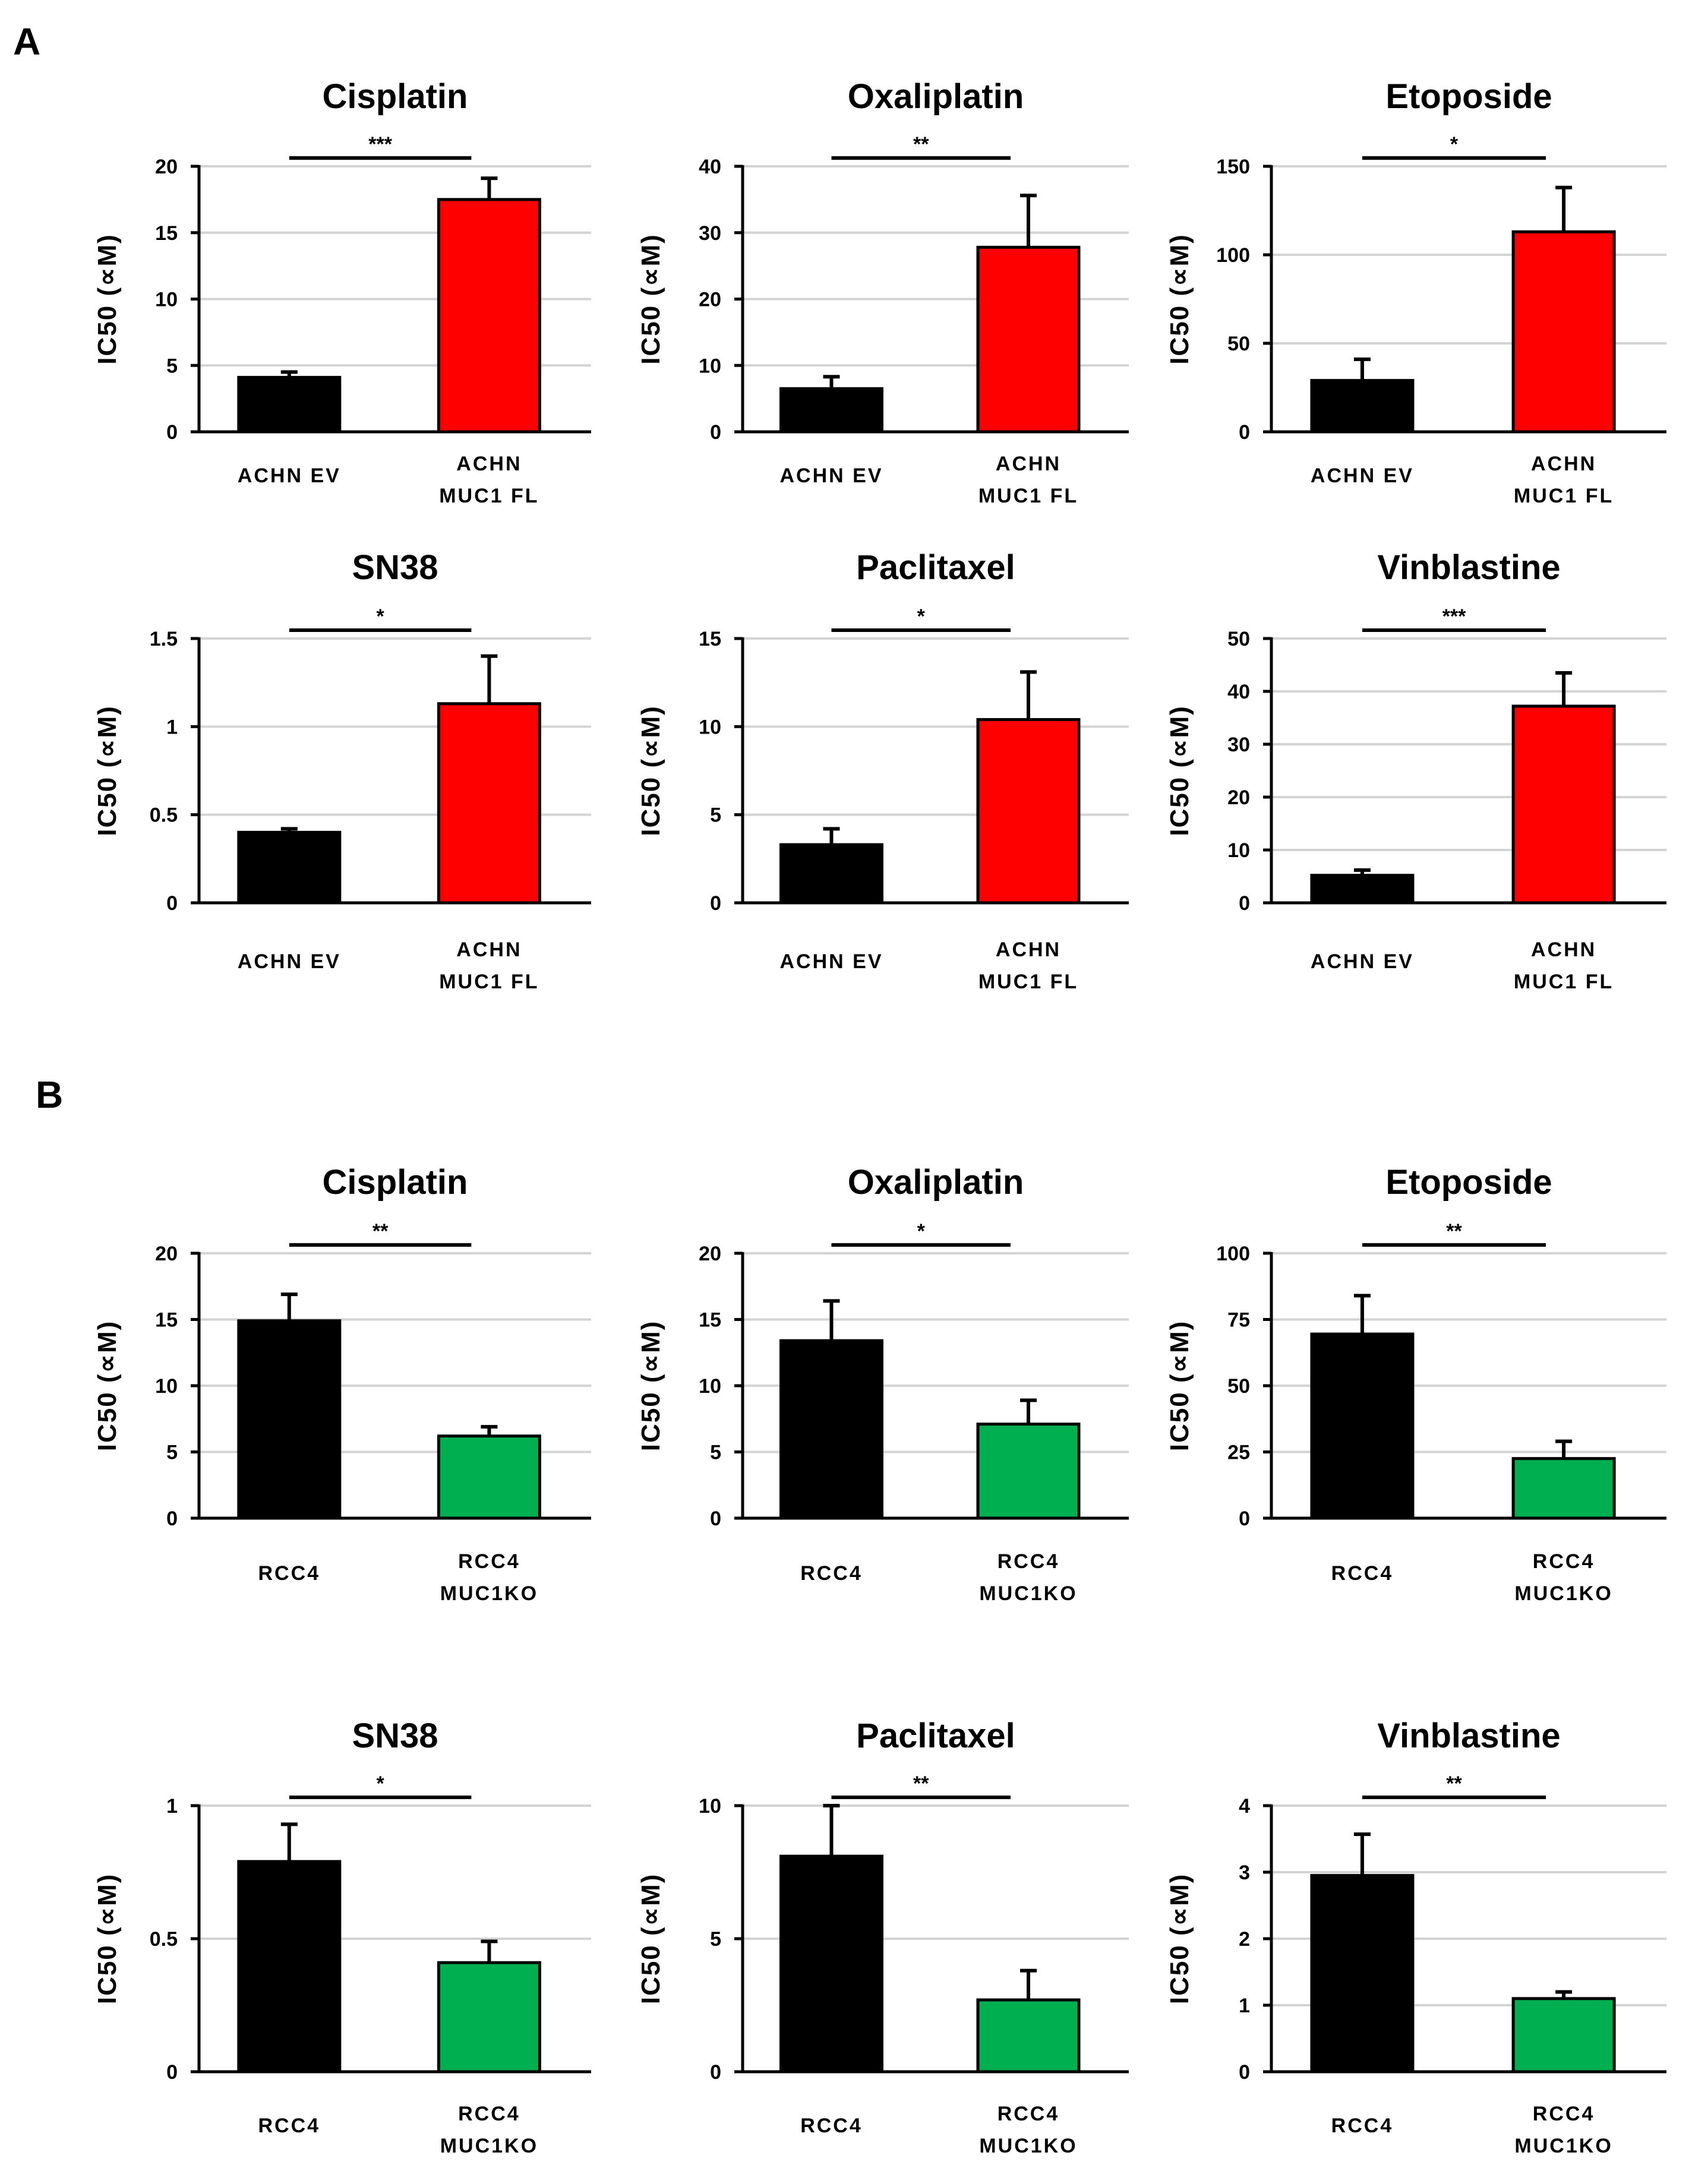  Describe the element at coordinates (882, 1937) in the screenshot. I see `chart-11: Paclitaxel 0 5 10 IC50 (∝M) RCC4 RCC4 MUC1KO **` at that location.